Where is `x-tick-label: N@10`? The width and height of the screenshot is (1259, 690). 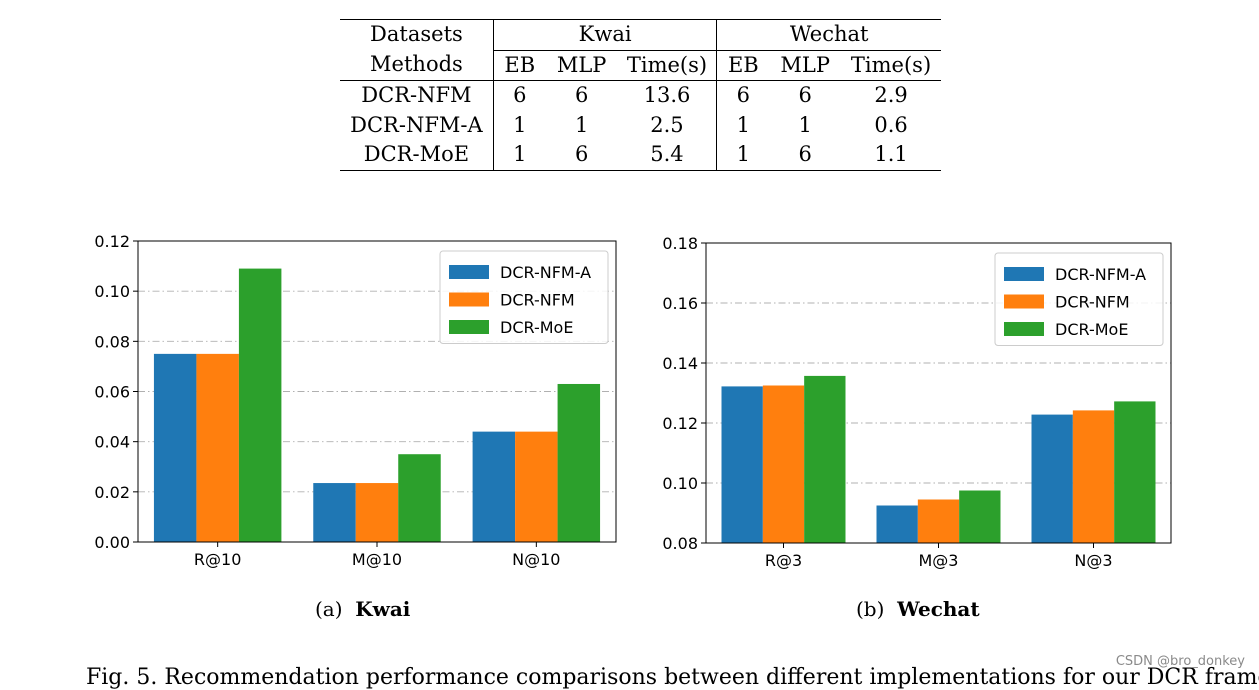
x-tick-label: N@10 is located at coordinates (536, 559).